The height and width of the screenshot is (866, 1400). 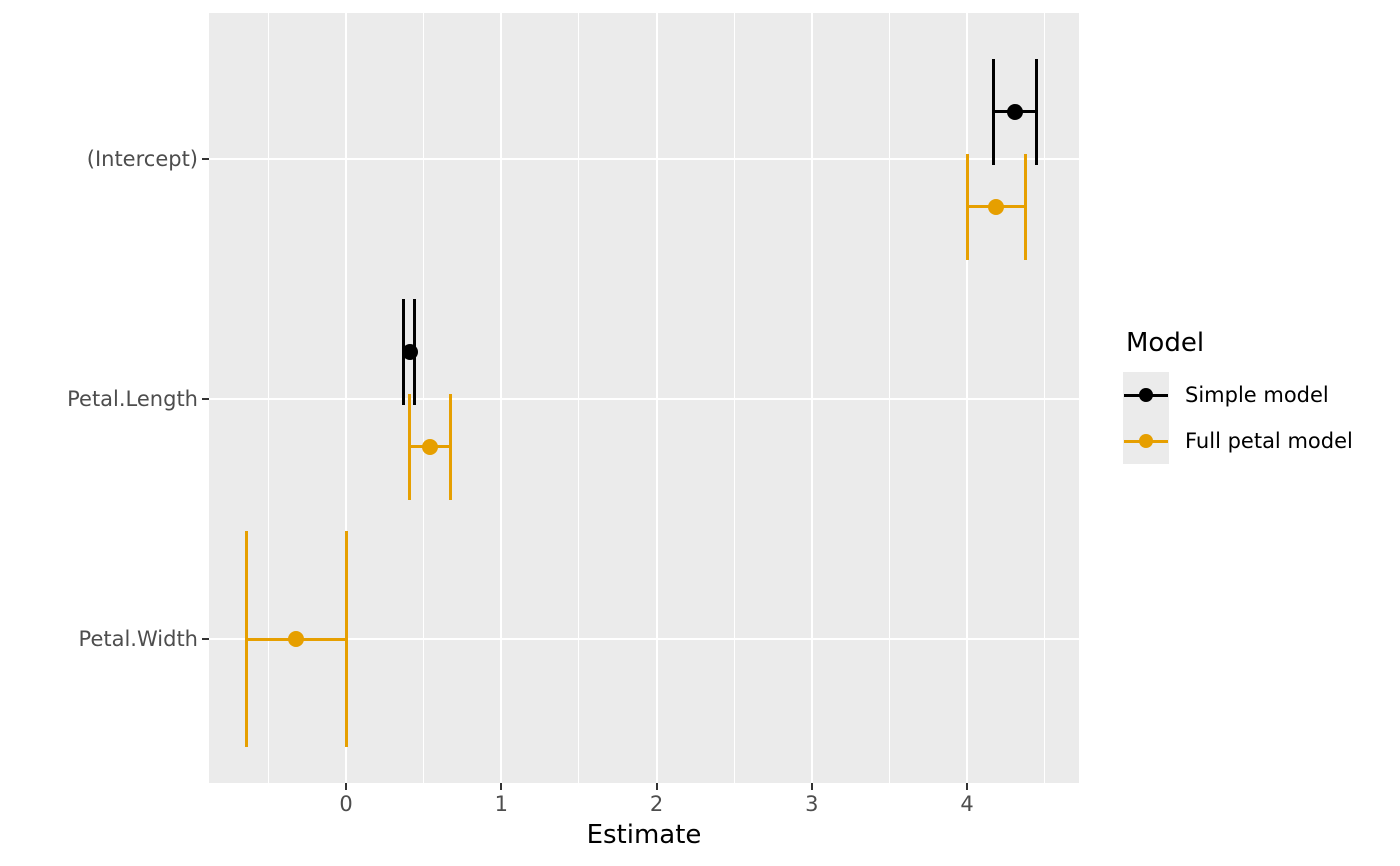 I want to click on y-tick-label: Petal.Length, so click(x=132, y=399).